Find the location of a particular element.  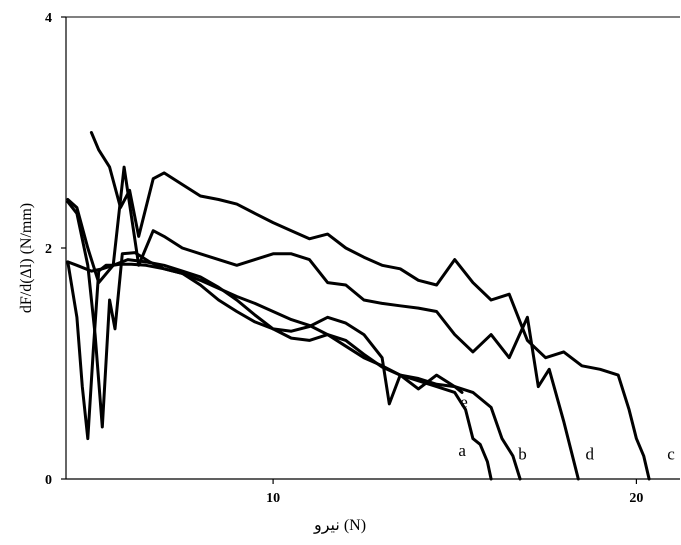

y-axis-title: dF/d(Δl) (N/mm) is located at coordinates (26, 258).